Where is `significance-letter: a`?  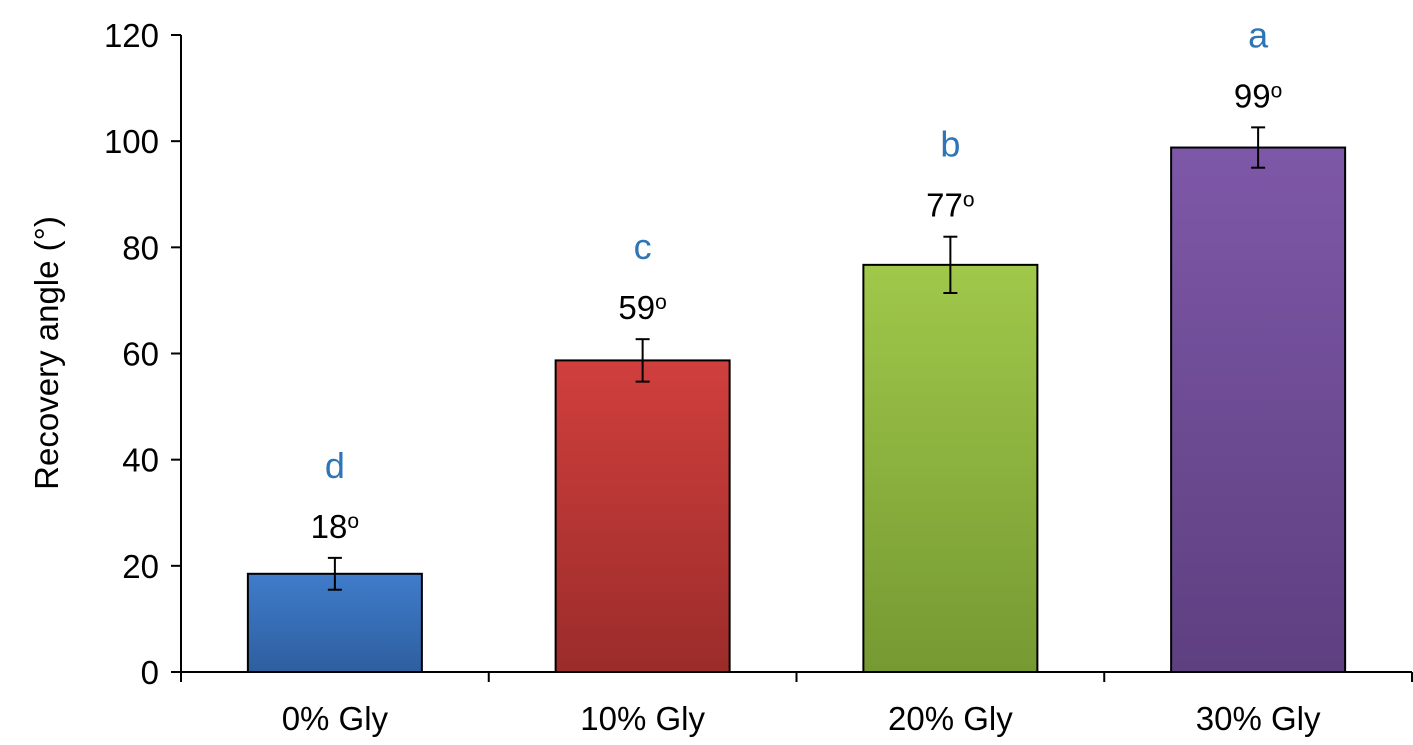 significance-letter: a is located at coordinates (1258, 34).